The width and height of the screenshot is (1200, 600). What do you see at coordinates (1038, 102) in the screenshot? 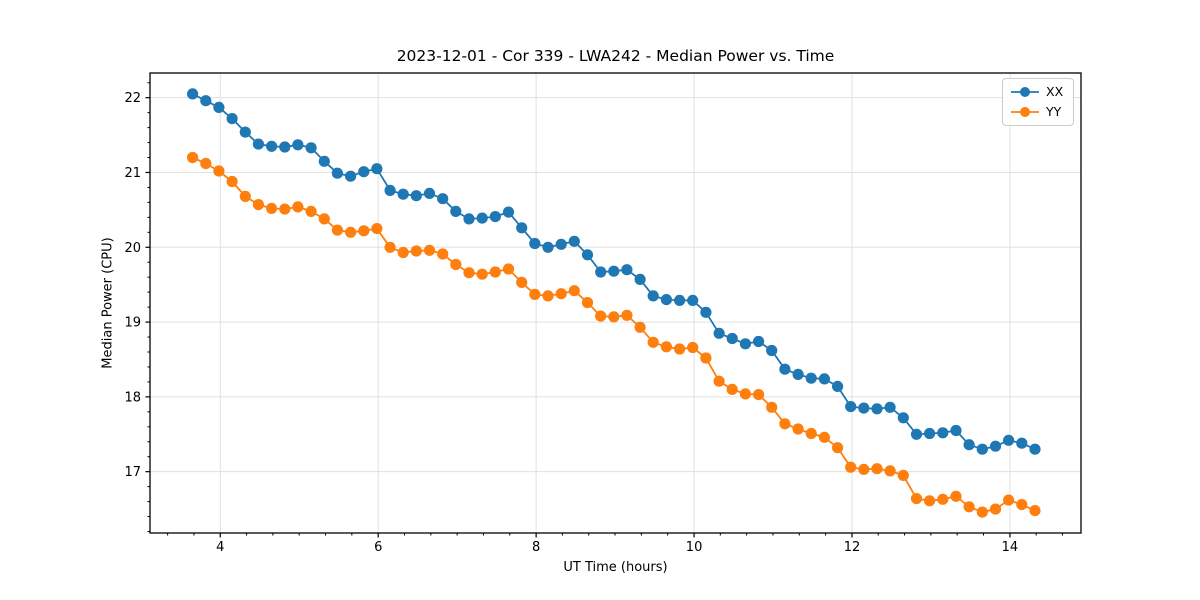
I see `legend: XX YY` at bounding box center [1038, 102].